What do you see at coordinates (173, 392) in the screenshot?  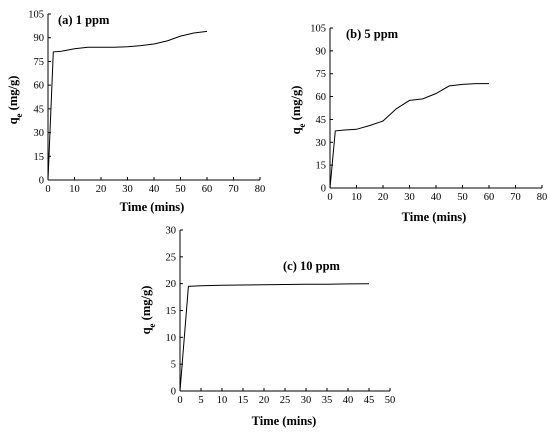 I see `y-tick-label-c: 0` at bounding box center [173, 392].